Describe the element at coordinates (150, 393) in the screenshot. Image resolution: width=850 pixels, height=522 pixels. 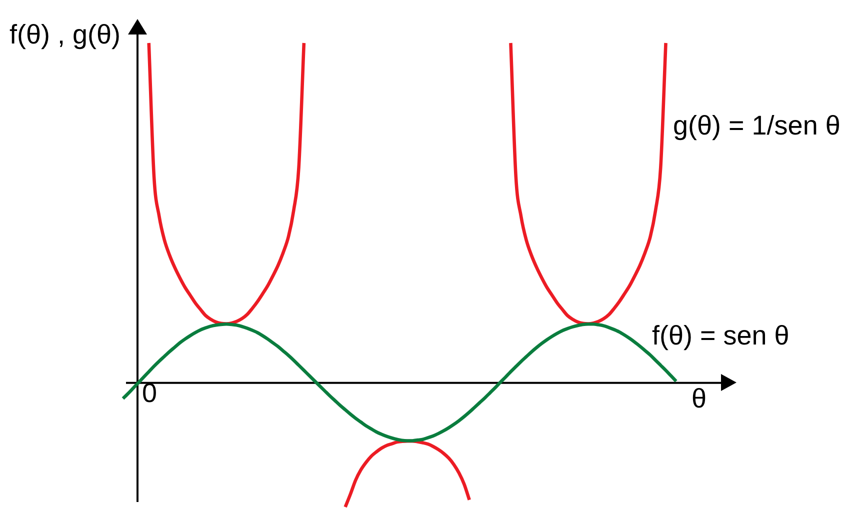
I see `annotation: 0` at that location.